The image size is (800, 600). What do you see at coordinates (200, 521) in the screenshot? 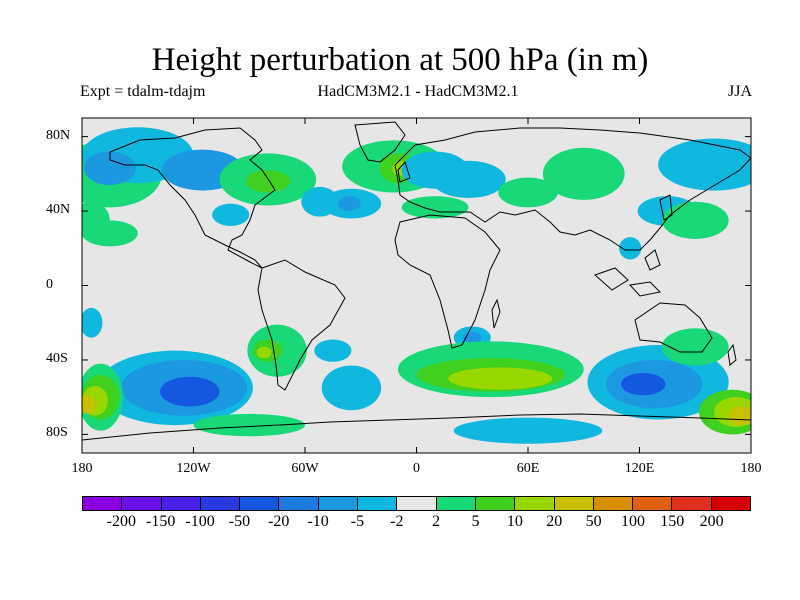
I see `colorbar-label: -100` at bounding box center [200, 521].